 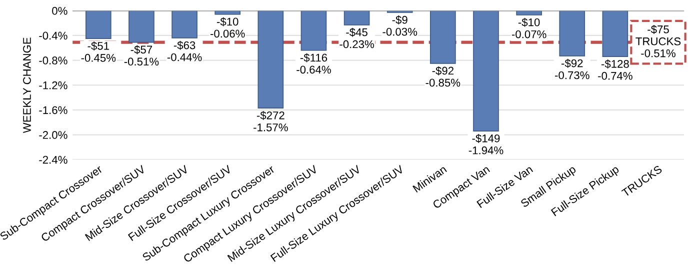 What do you see at coordinates (529, 28) in the screenshot?
I see `data-label: -$10 -0.07%` at bounding box center [529, 28].